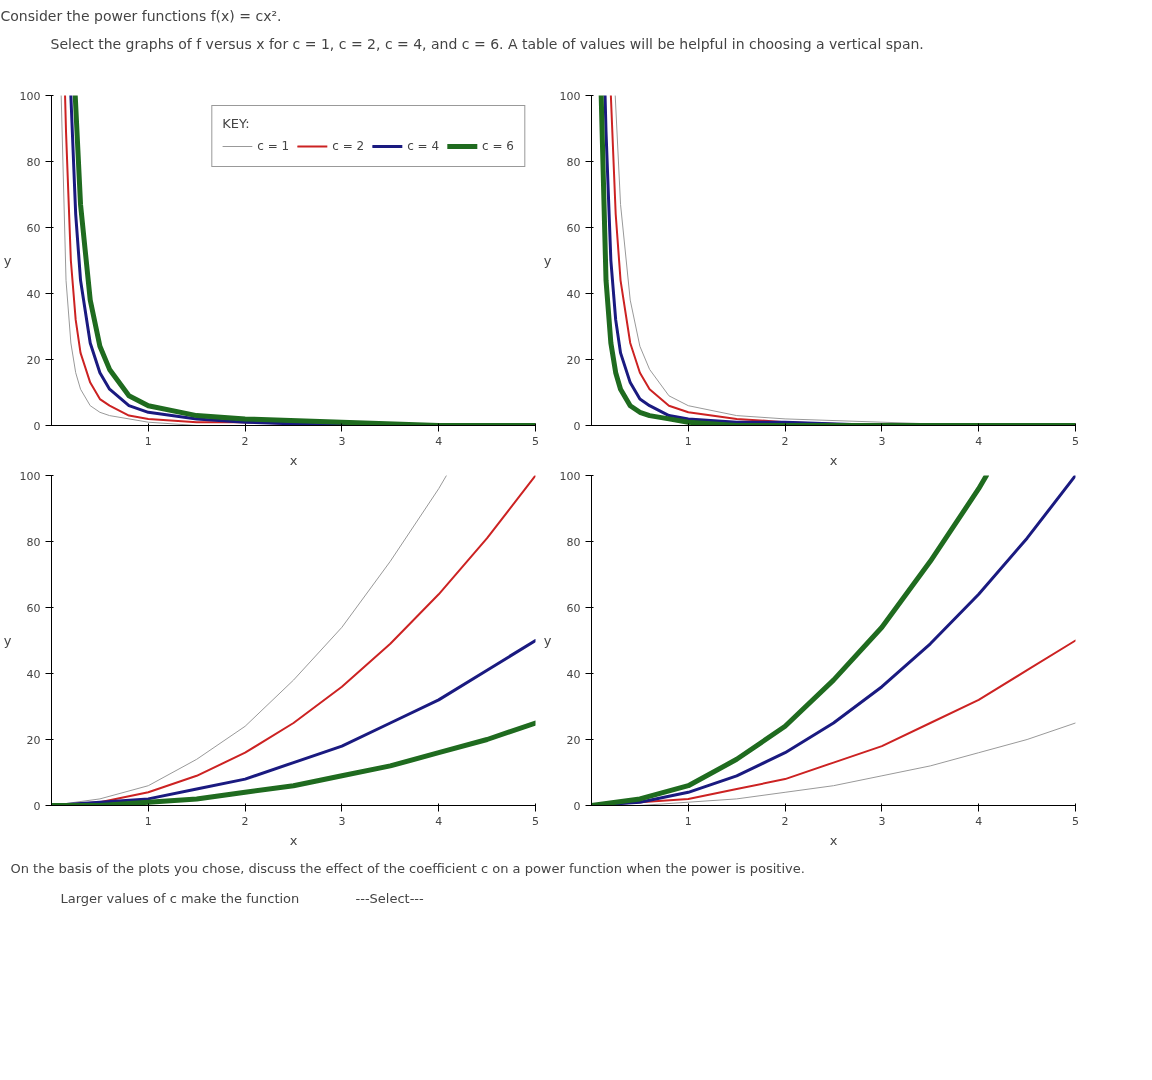 This screenshot has height=1080, width=1152. What do you see at coordinates (407, 868) in the screenshot?
I see `text: On the basis of the plots you chose, discuss the effect of the coefficient c on a power function when the power is positive.` at bounding box center [407, 868].